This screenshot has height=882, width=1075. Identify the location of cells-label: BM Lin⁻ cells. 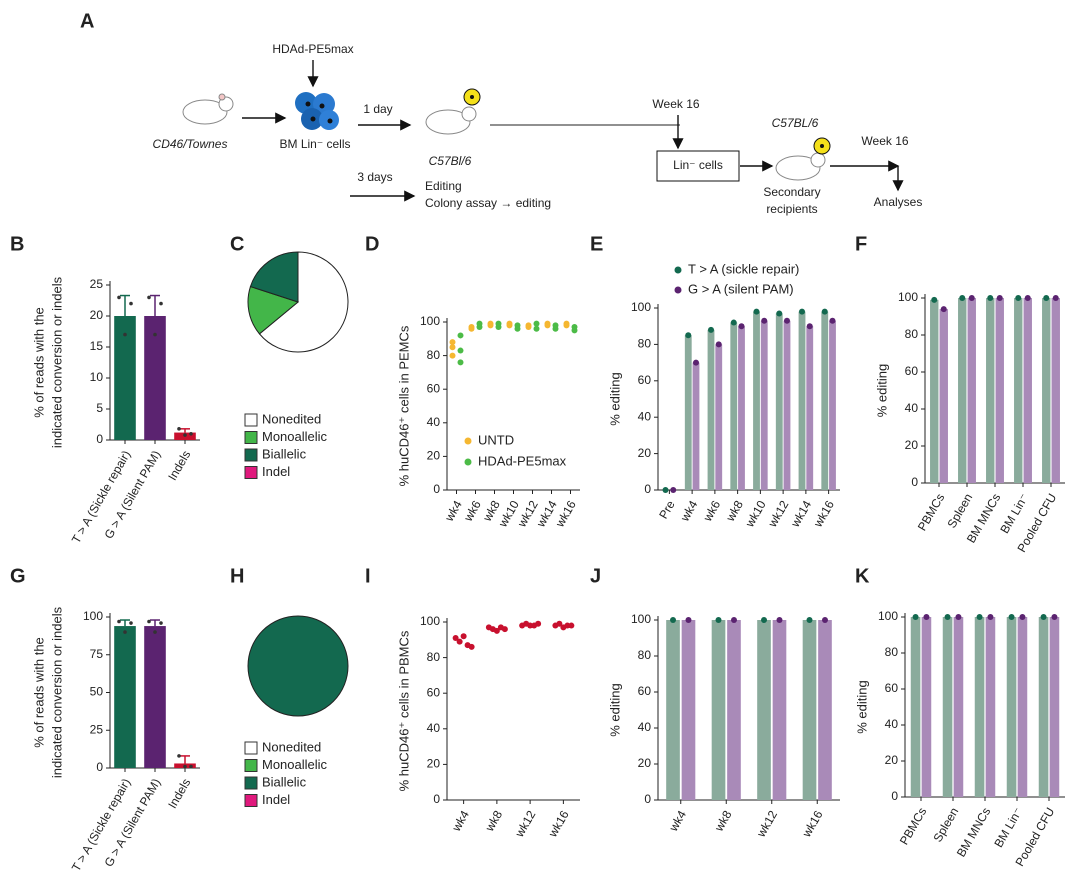
(314, 144).